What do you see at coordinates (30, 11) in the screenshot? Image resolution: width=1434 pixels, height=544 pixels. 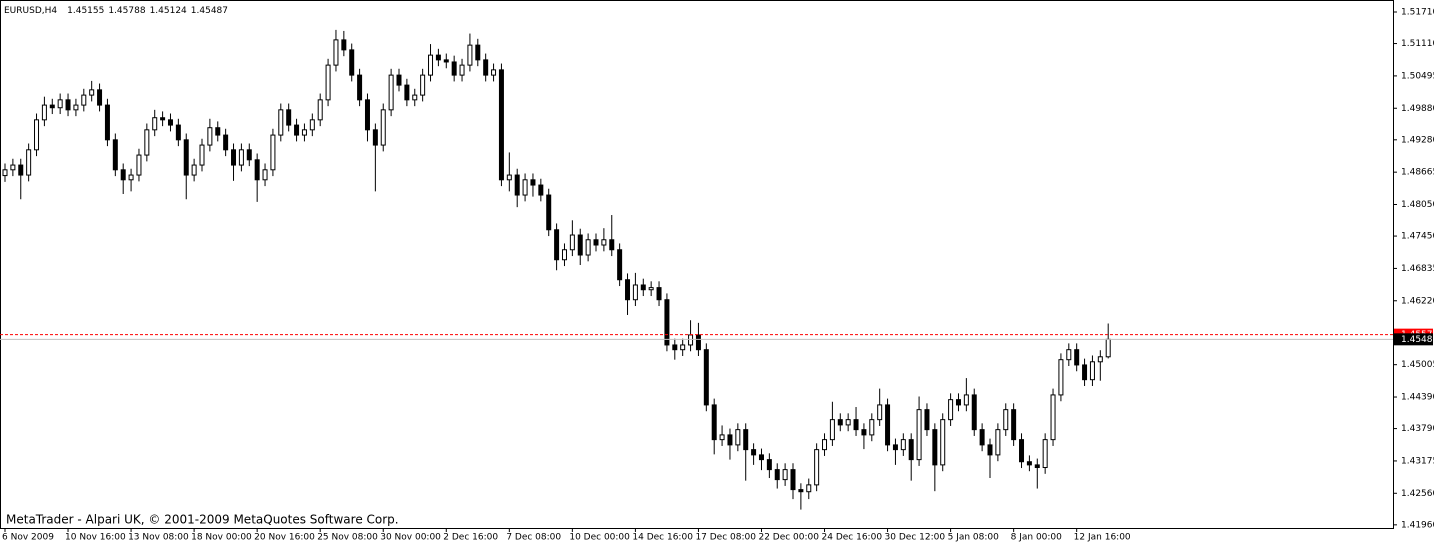 I see `symbol-title: EURUSD,H4` at bounding box center [30, 11].